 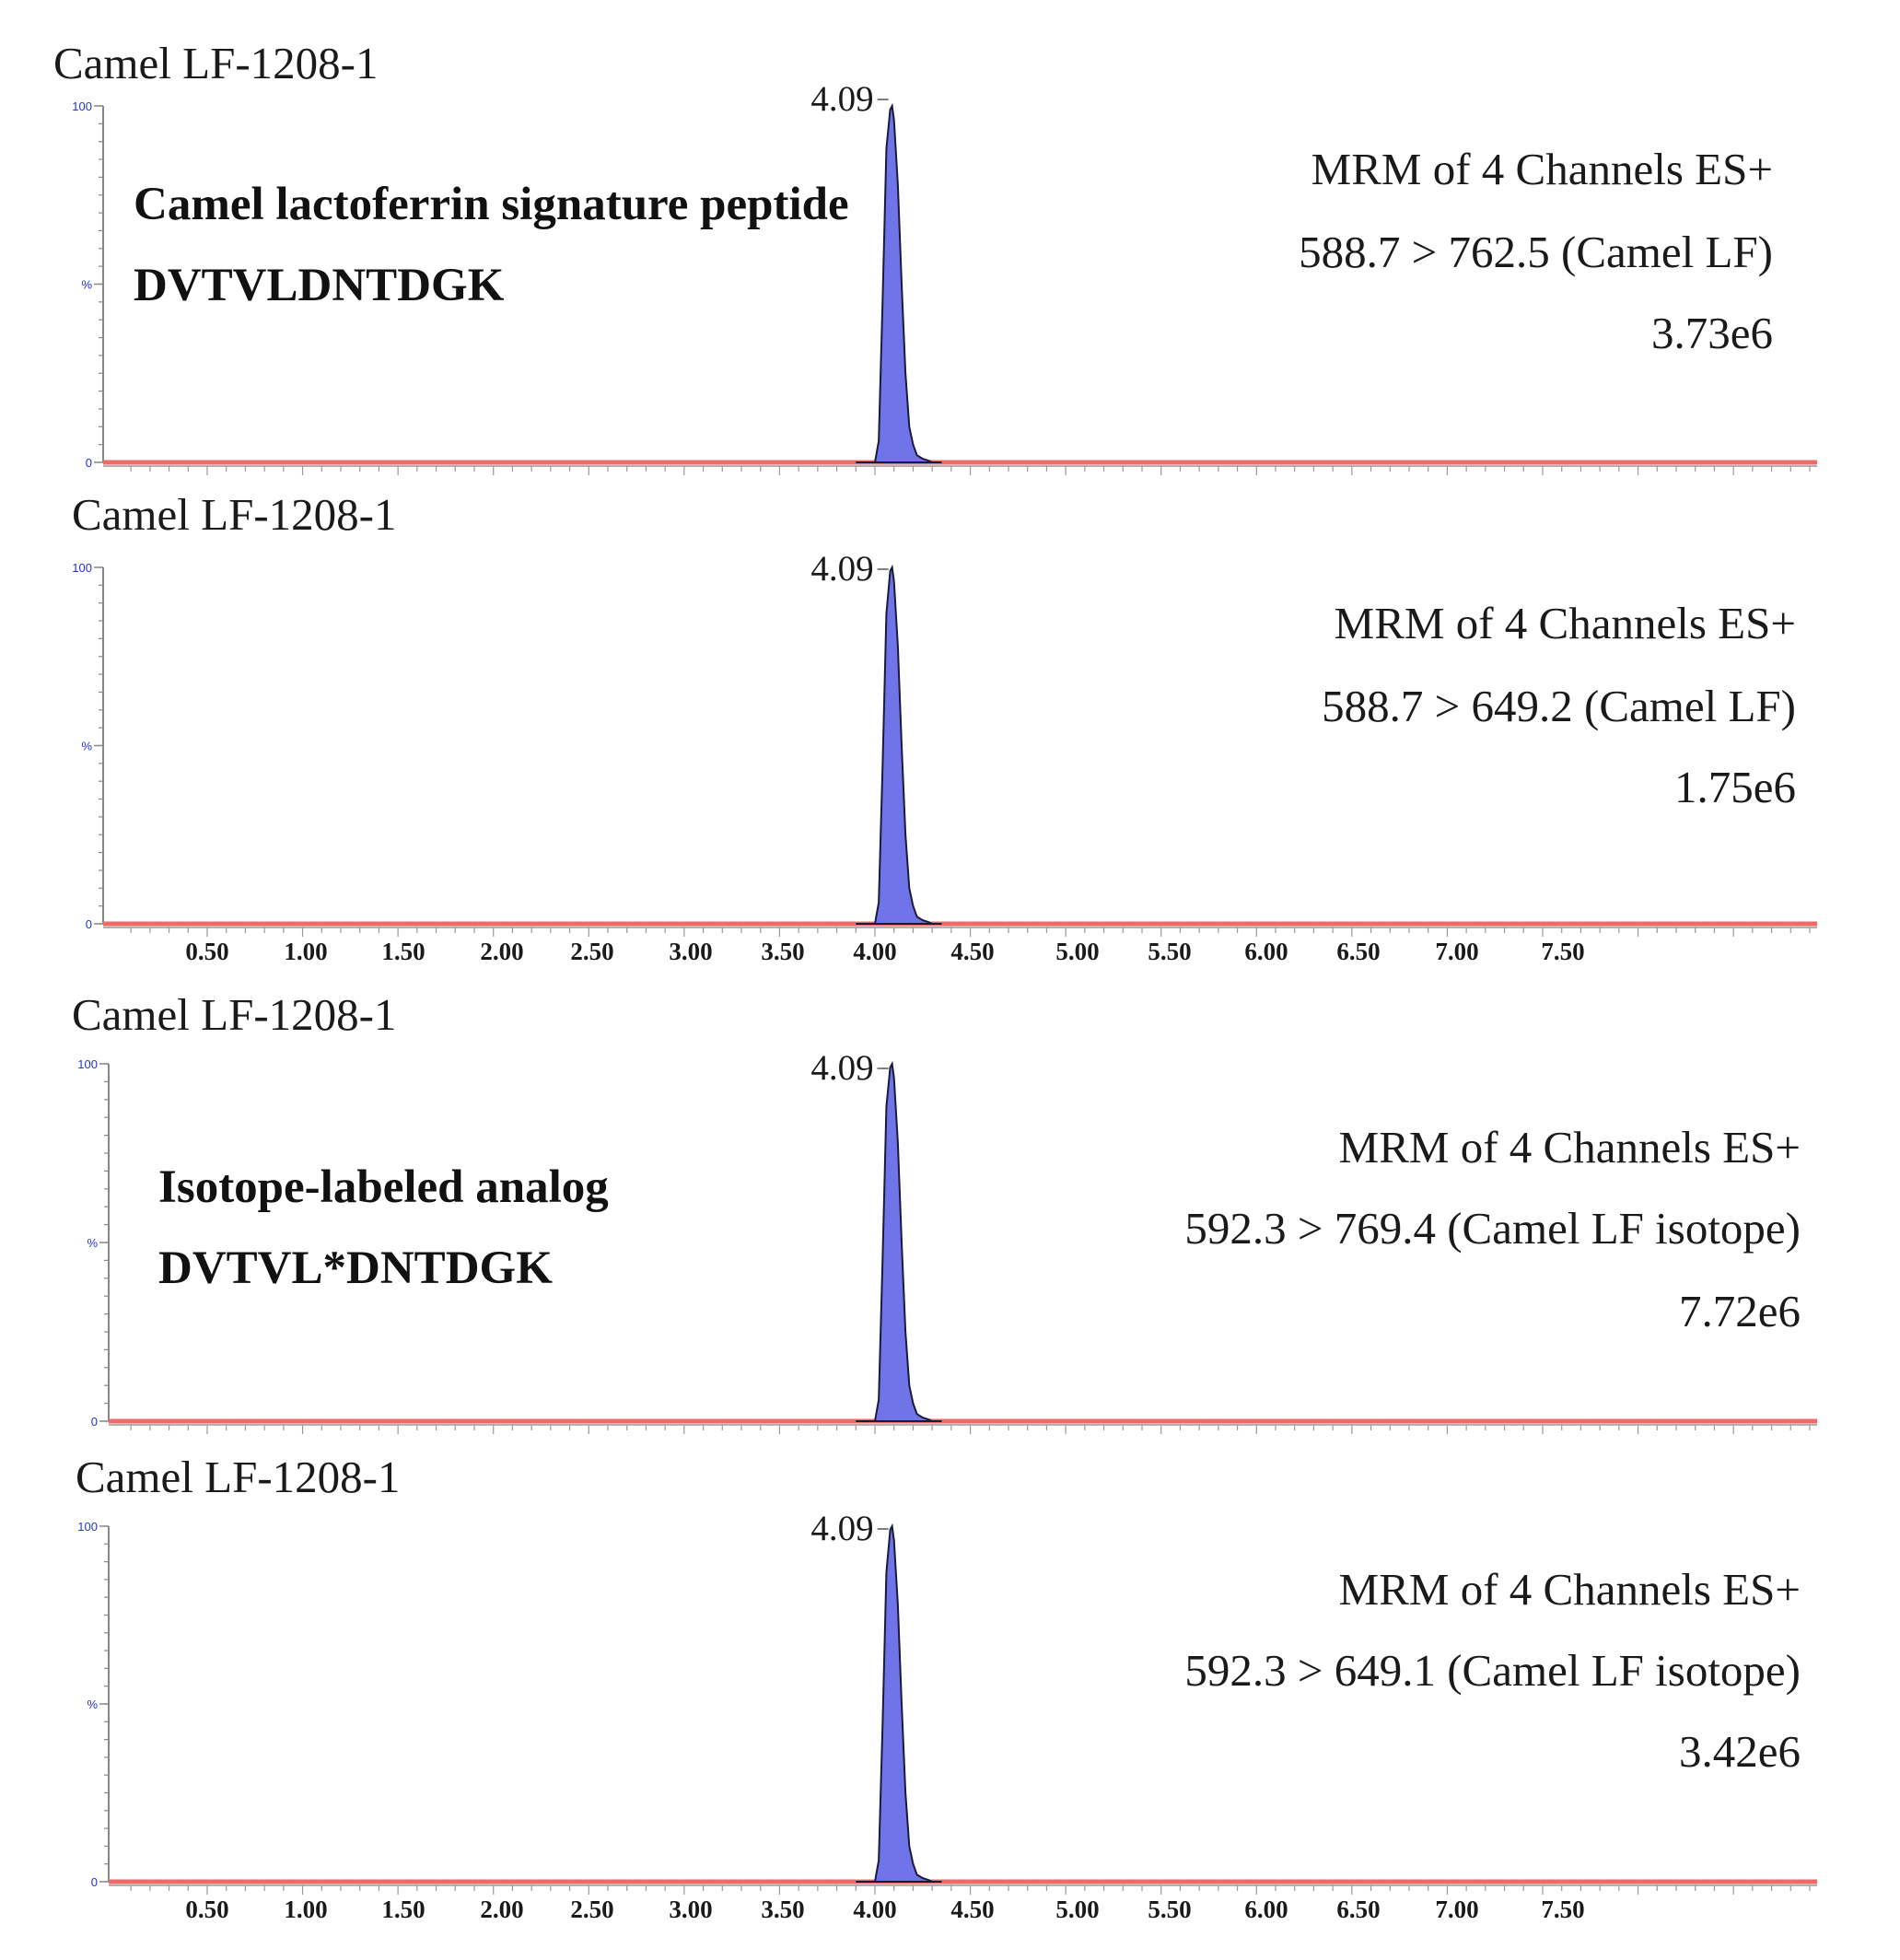 What do you see at coordinates (1712, 333) in the screenshot?
I see `channel-info-line: 3.73e6` at bounding box center [1712, 333].